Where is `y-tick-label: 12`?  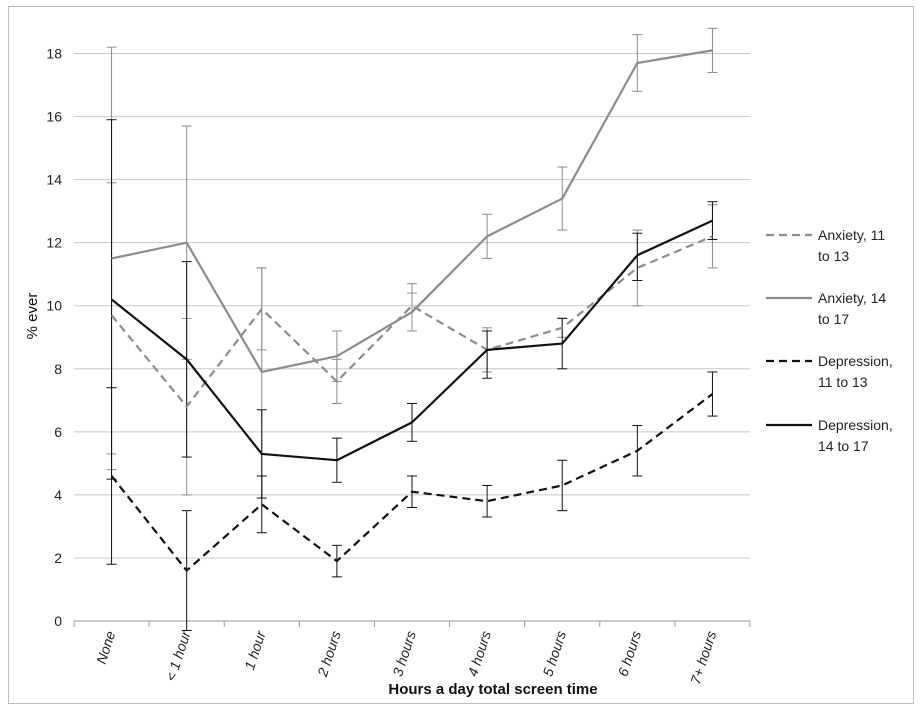 y-tick-label: 12 is located at coordinates (54, 243).